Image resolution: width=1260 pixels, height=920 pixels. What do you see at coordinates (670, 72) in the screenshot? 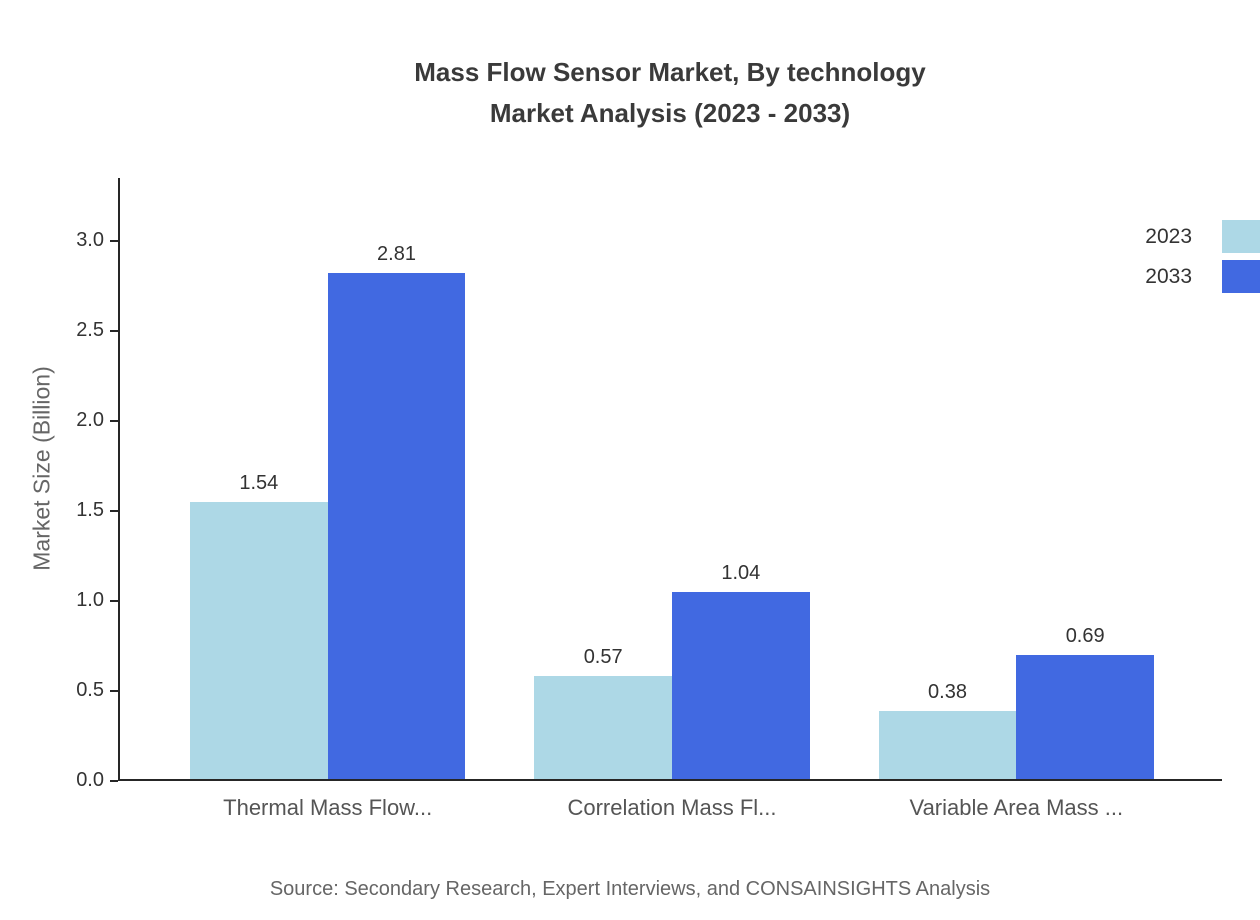
I see `chart-title-line1: Mass Flow Sensor Market, By technology` at bounding box center [670, 72].